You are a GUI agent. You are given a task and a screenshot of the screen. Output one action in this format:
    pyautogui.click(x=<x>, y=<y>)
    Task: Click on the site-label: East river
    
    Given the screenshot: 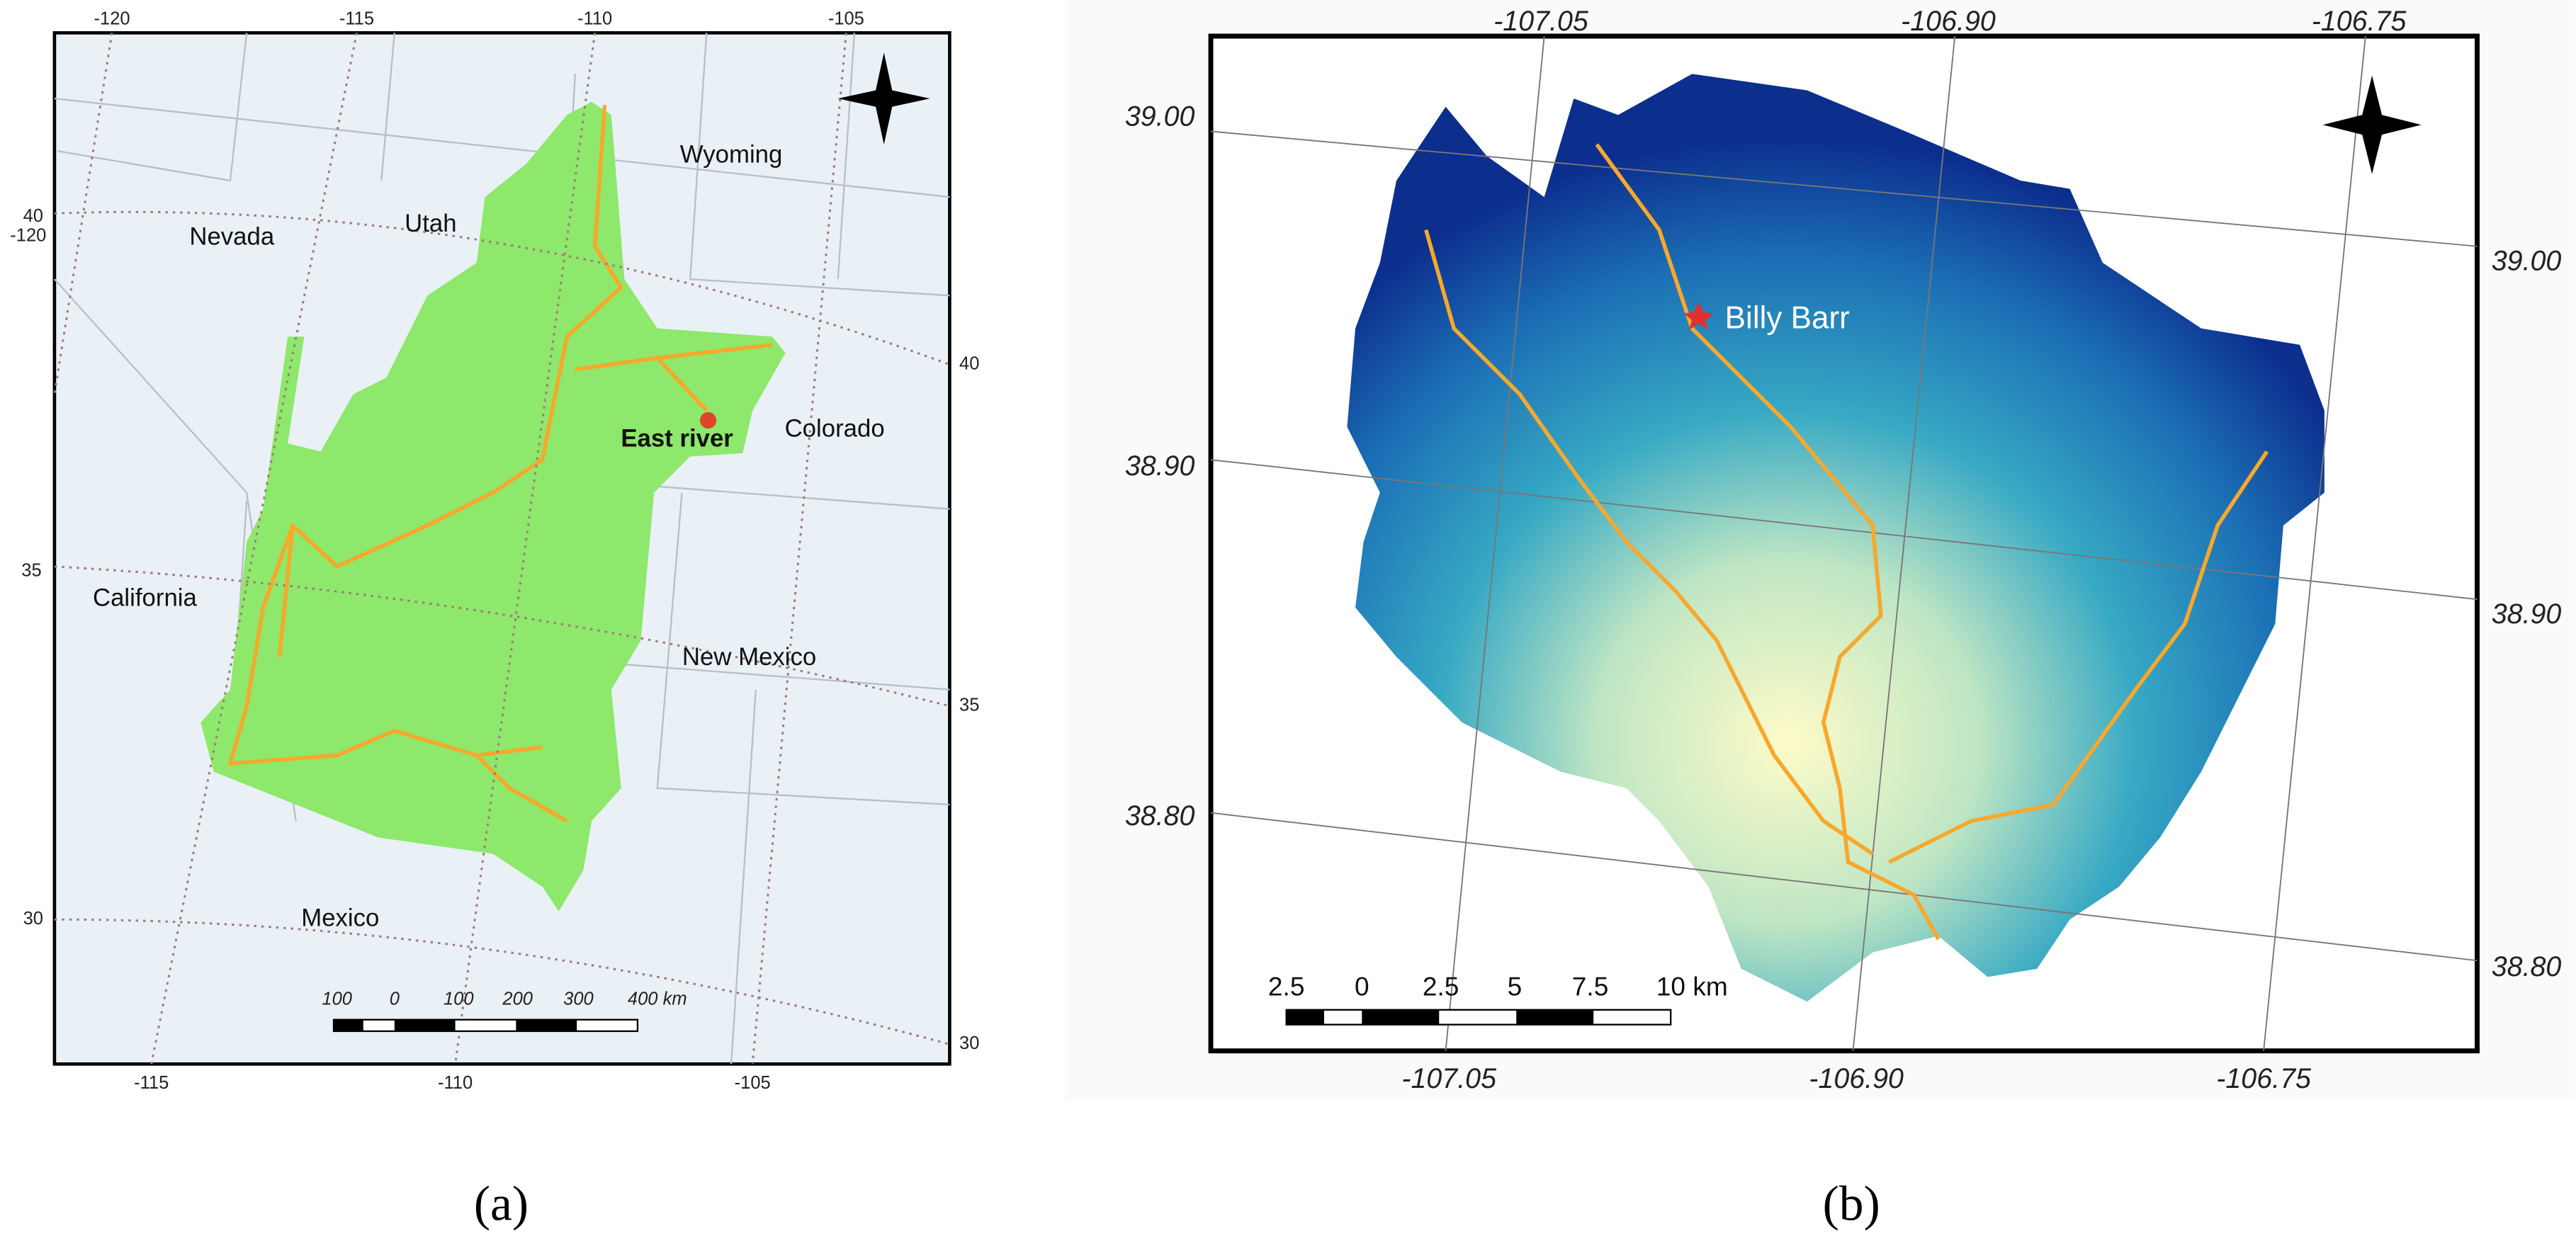 What is the action you would take?
    pyautogui.click(x=677, y=439)
    